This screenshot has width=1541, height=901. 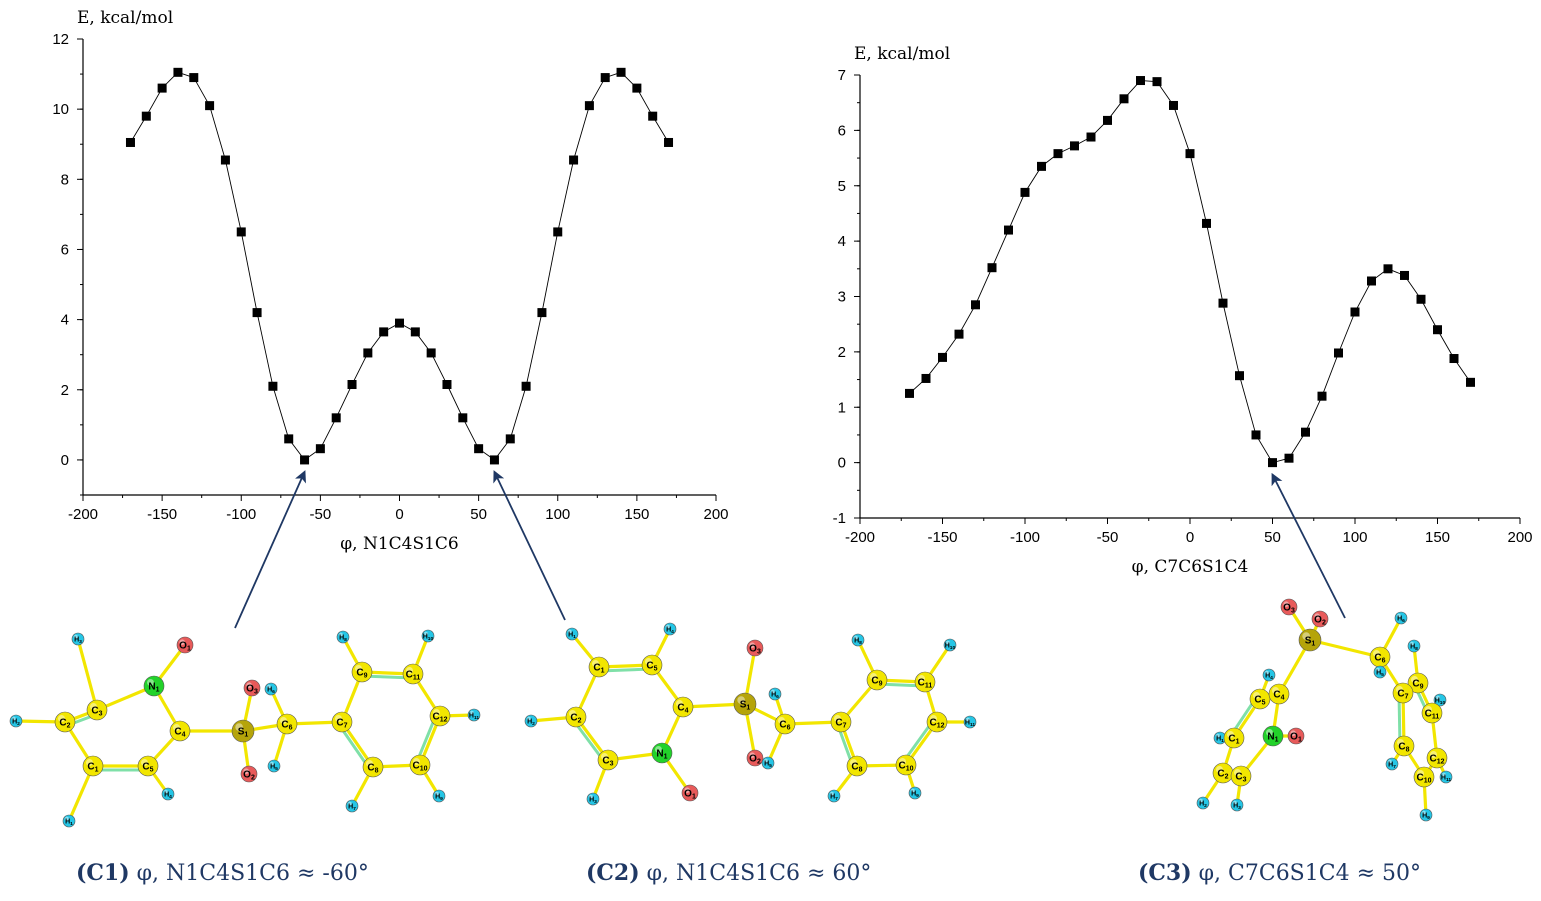 I want to click on atom-c2, so click(x=65, y=722).